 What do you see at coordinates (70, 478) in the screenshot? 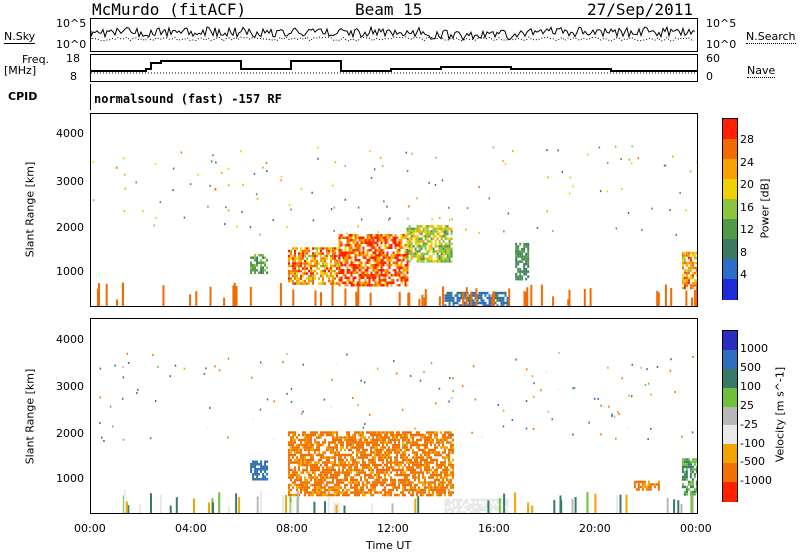
I see `velocity-ytick-1000: 1000` at bounding box center [70, 478].